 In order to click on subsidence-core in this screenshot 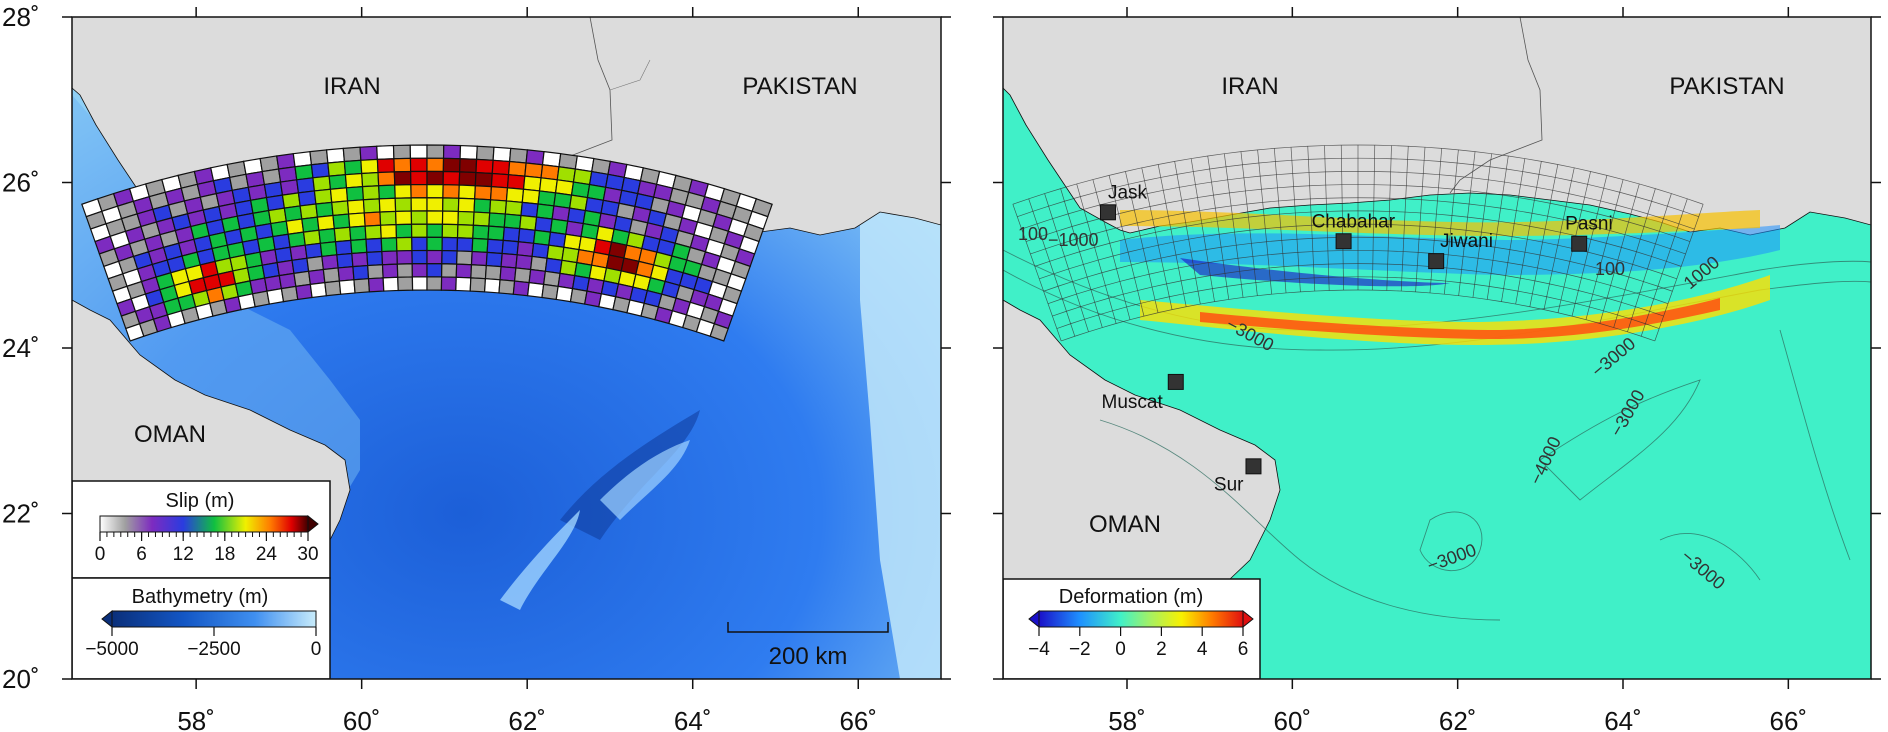, I will do `click(1315, 272)`.